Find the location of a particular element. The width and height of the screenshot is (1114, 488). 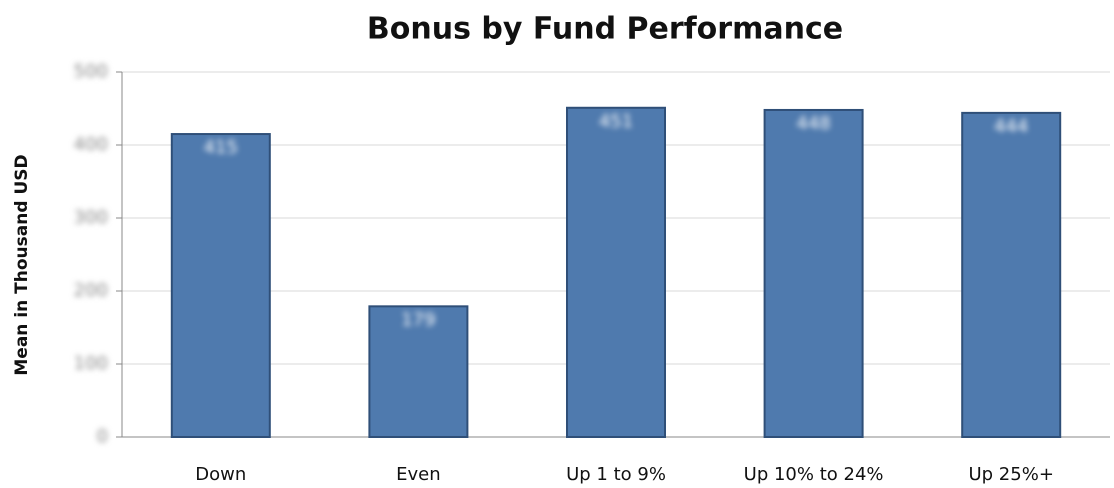

x-tick-label: Up 10% to 24% is located at coordinates (814, 474).